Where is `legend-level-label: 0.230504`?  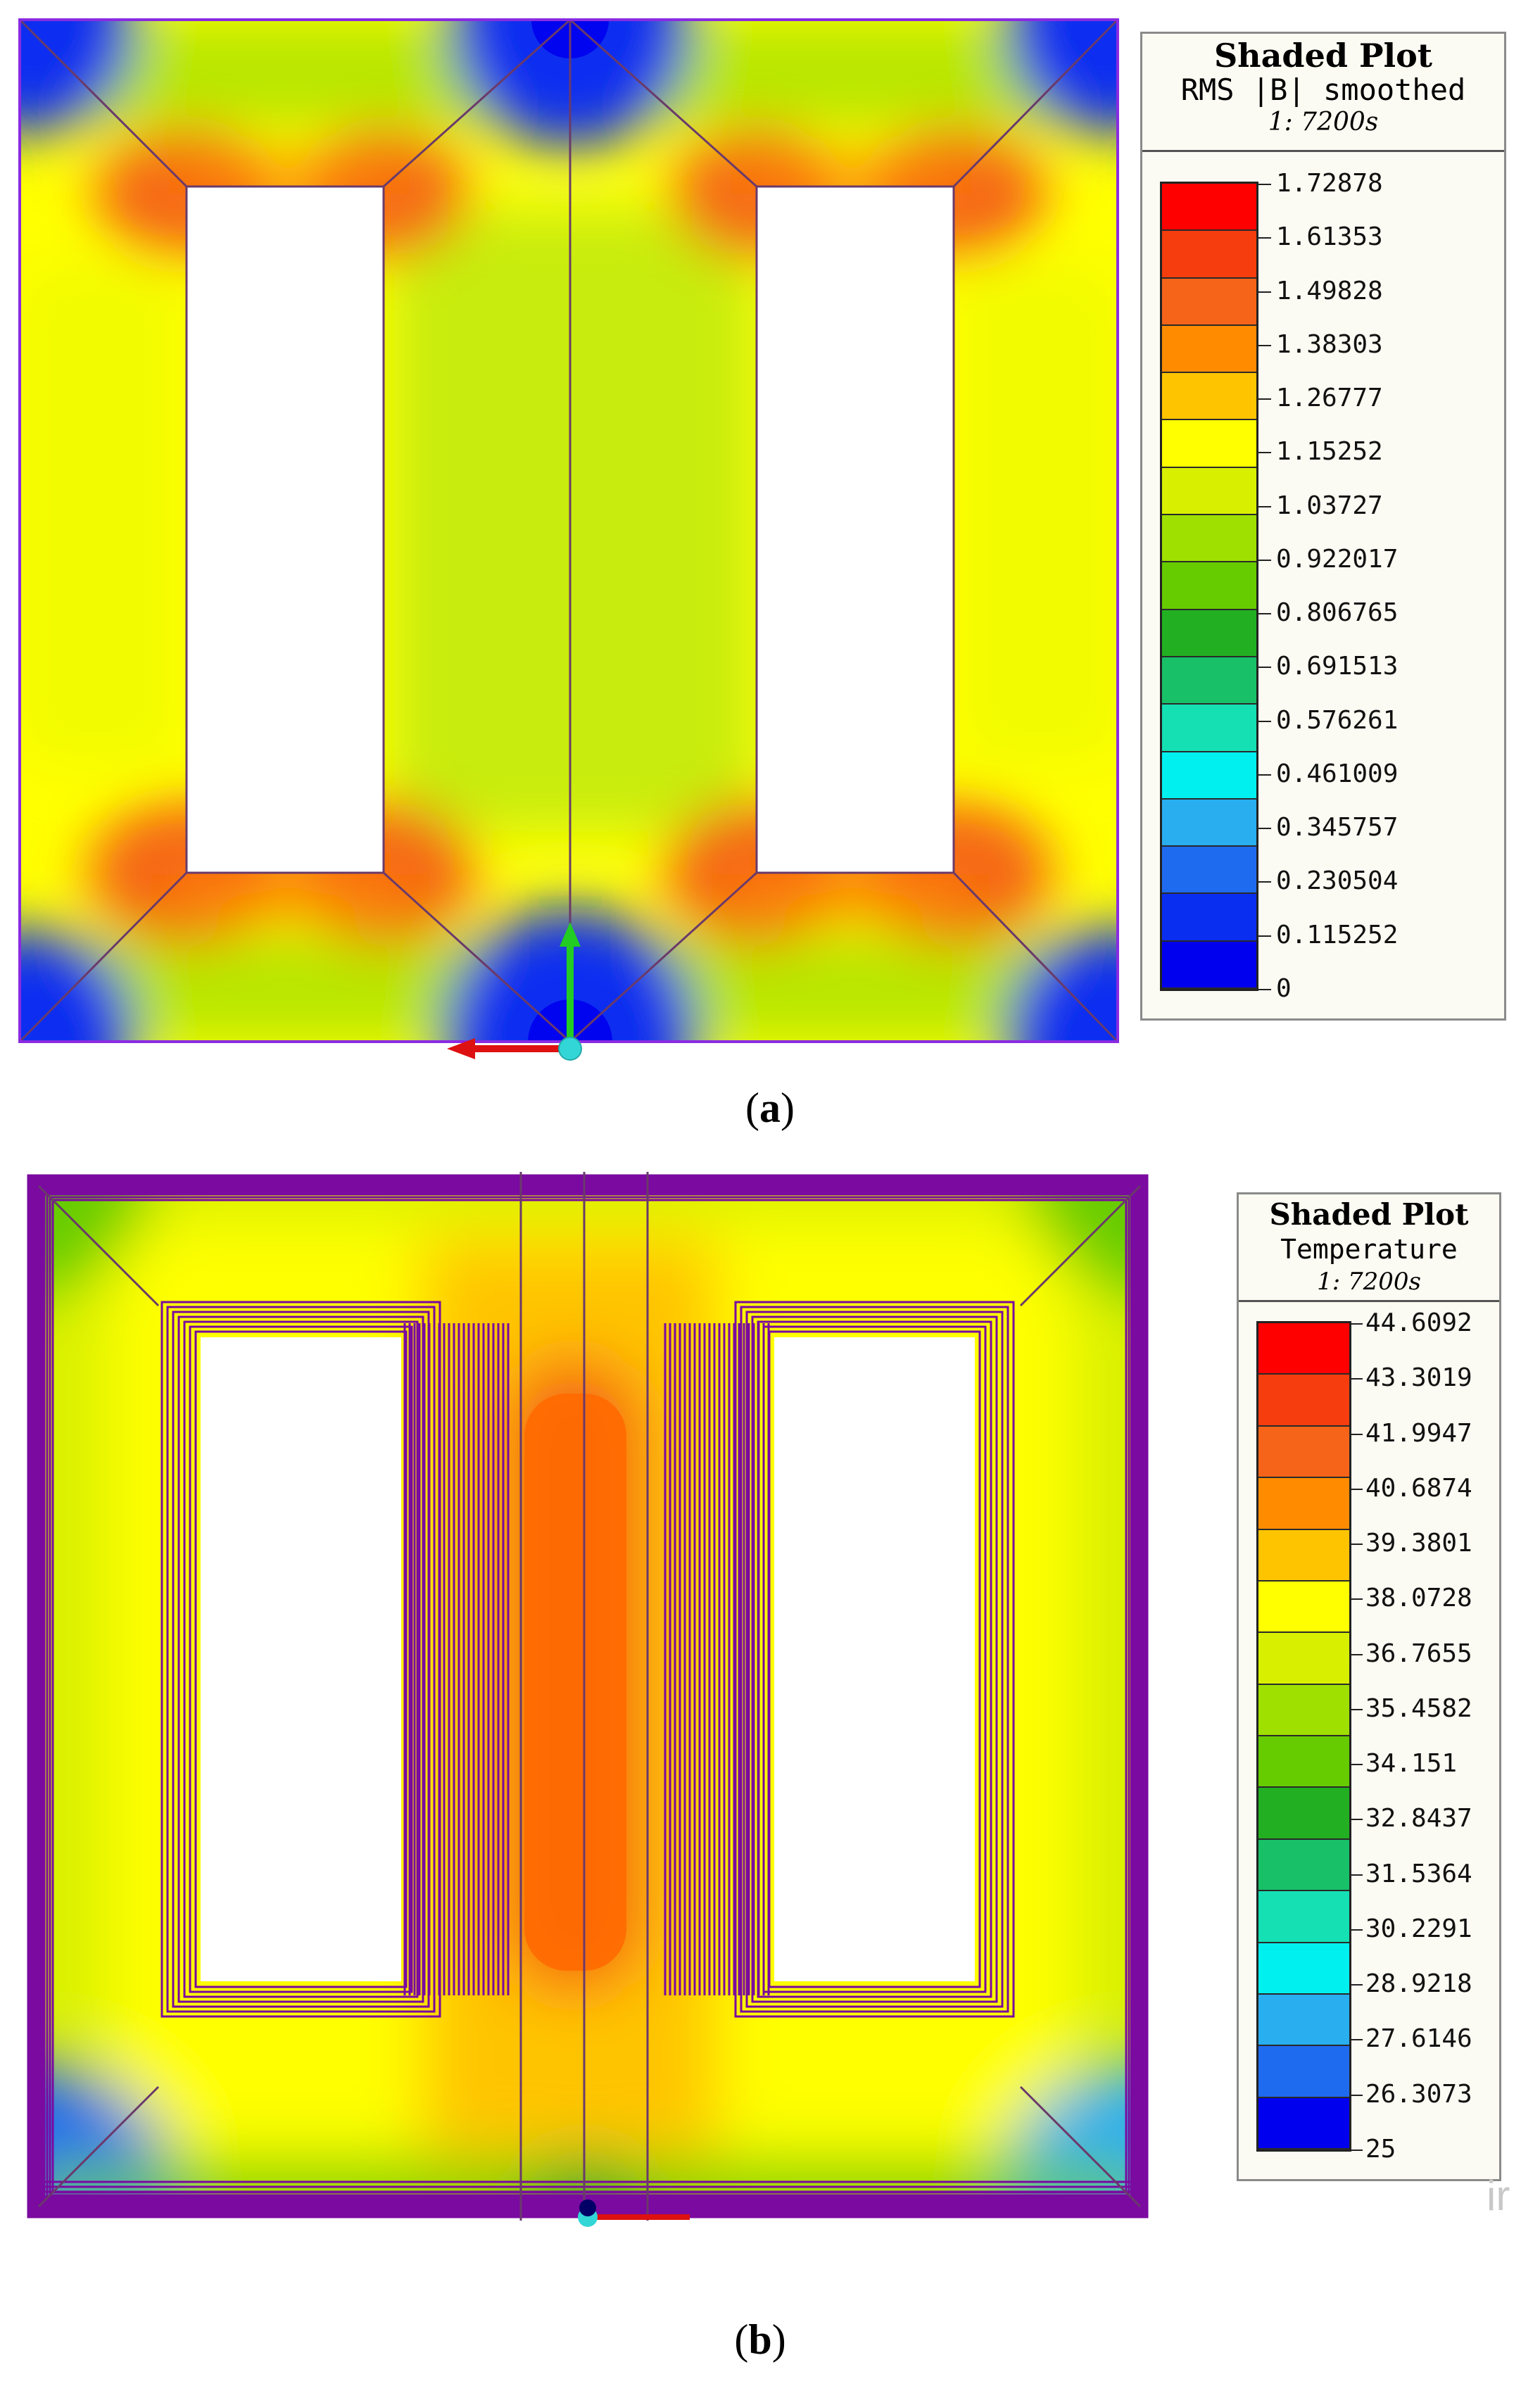
legend-level-label: 0.230504 is located at coordinates (1337, 881).